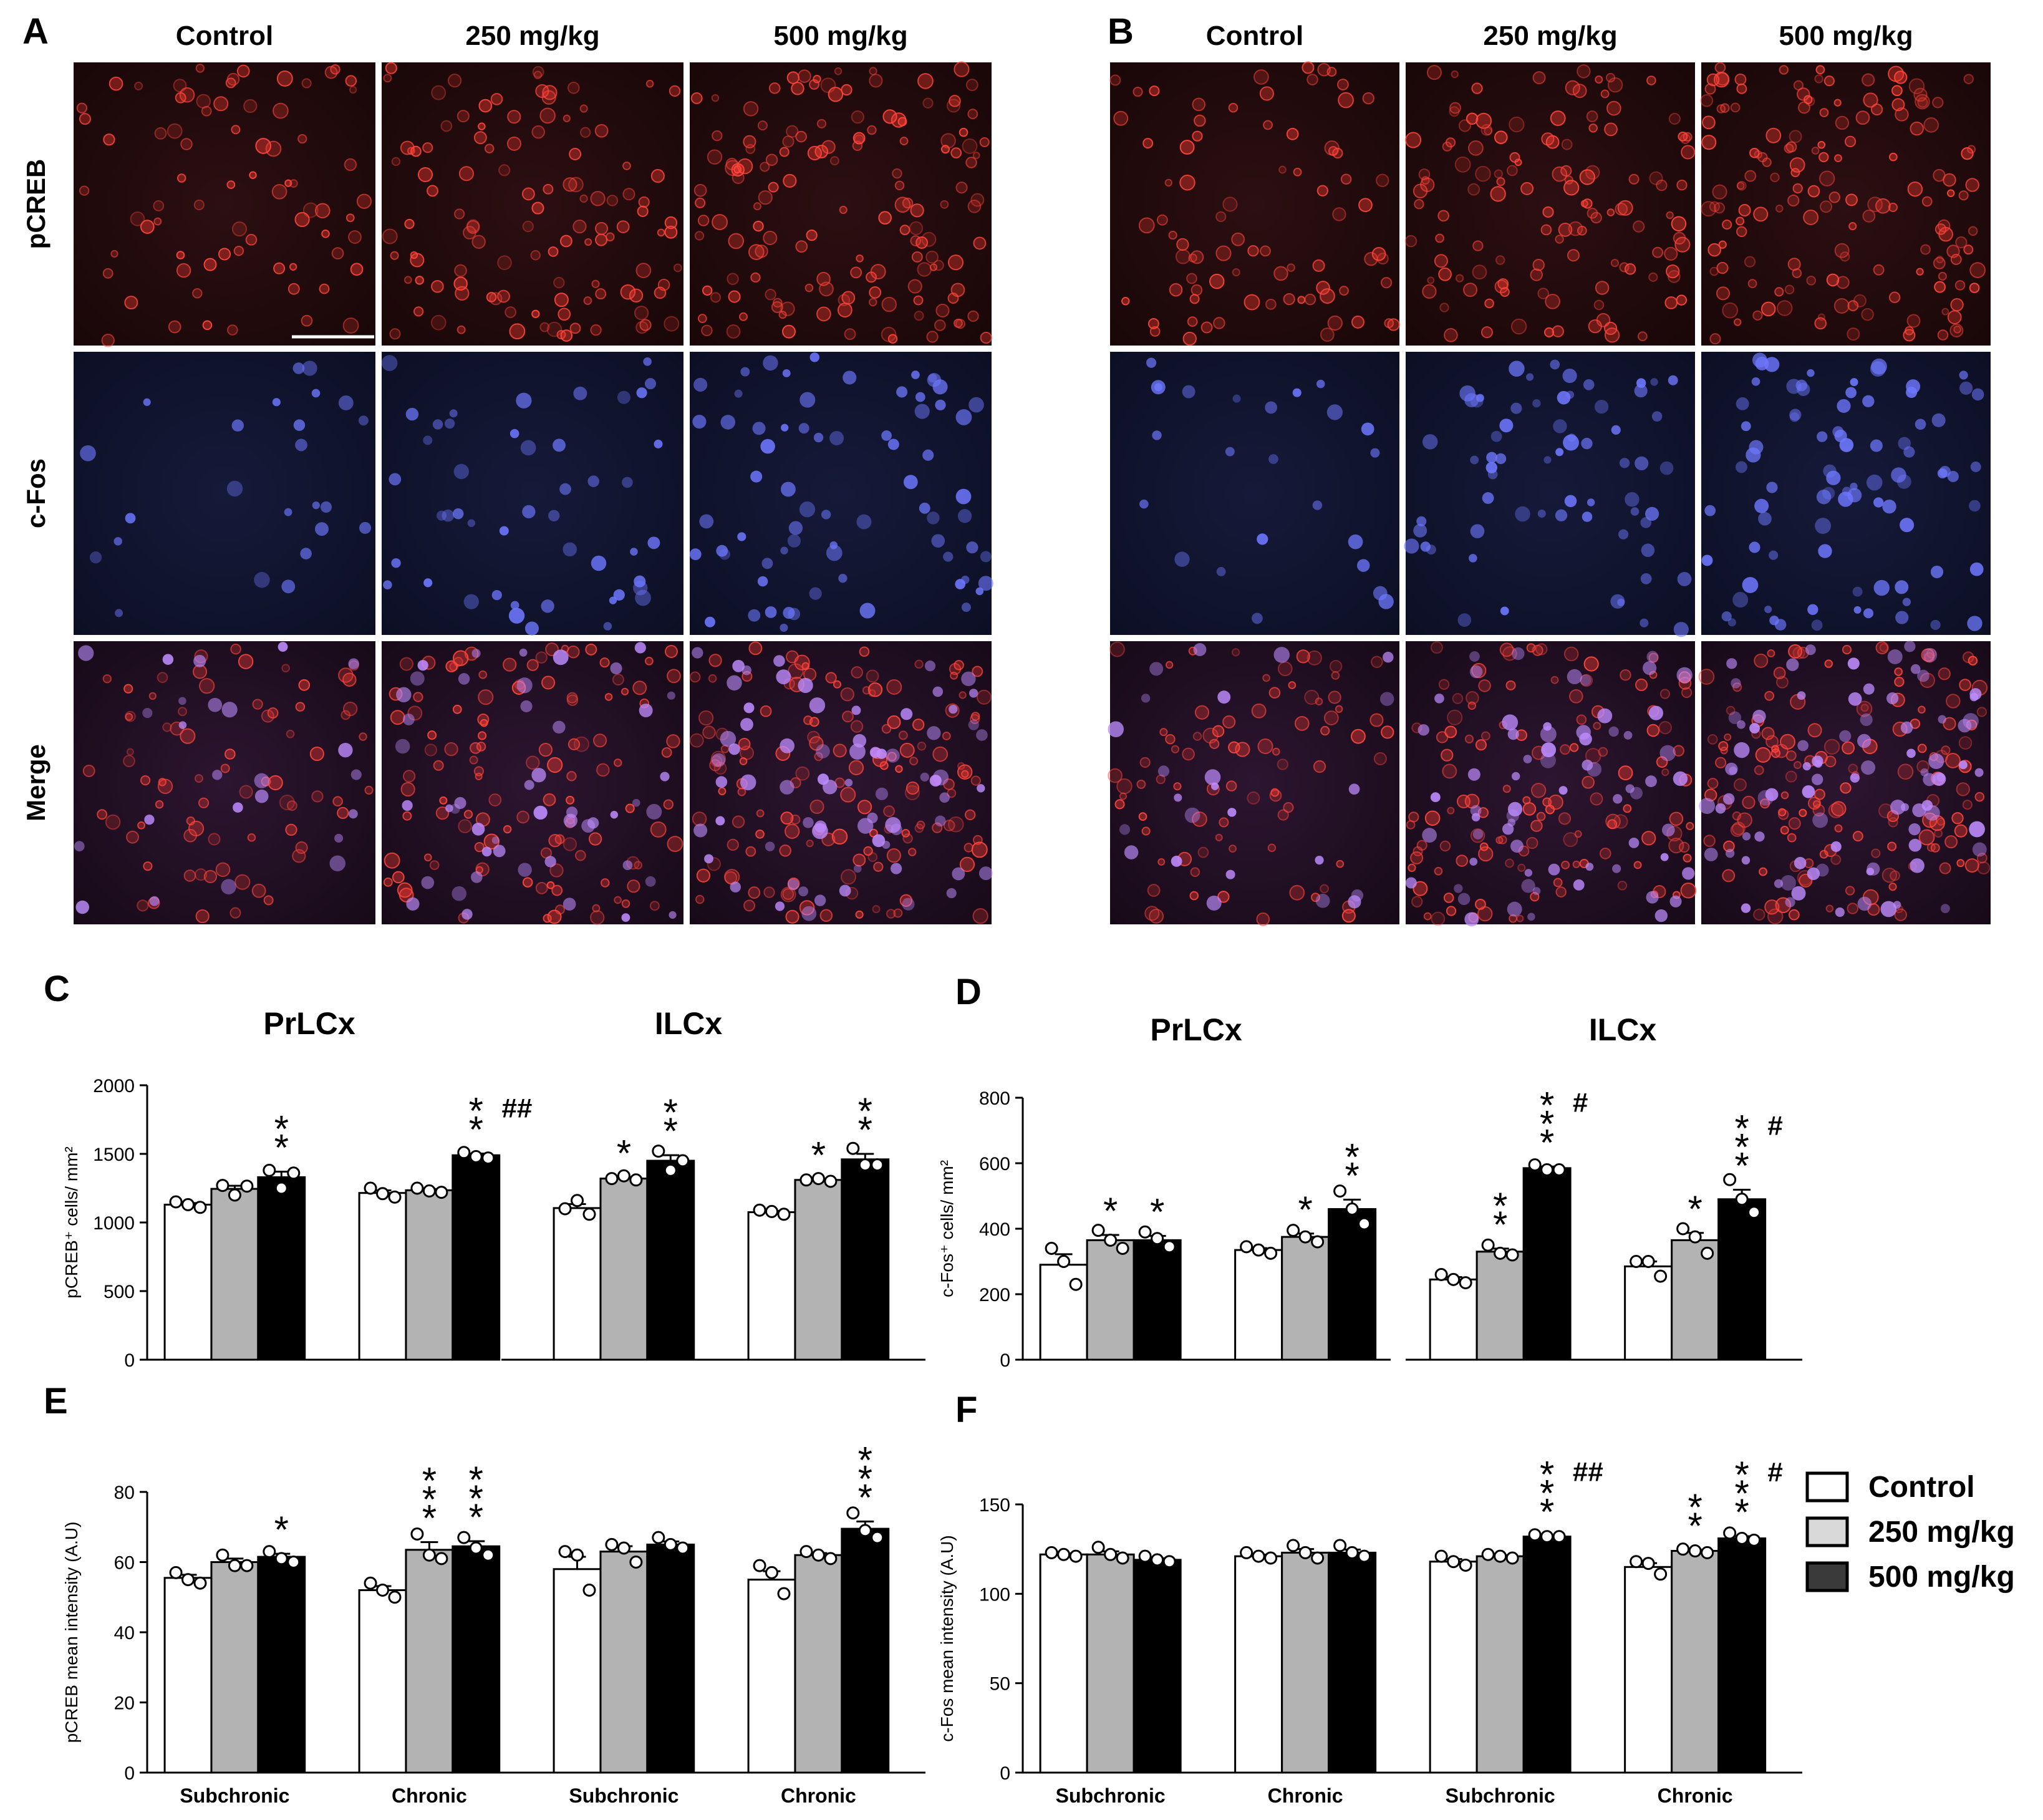 The width and height of the screenshot is (2043, 1820). Describe the element at coordinates (1254, 36) in the screenshot. I see `column-label: Control` at that location.